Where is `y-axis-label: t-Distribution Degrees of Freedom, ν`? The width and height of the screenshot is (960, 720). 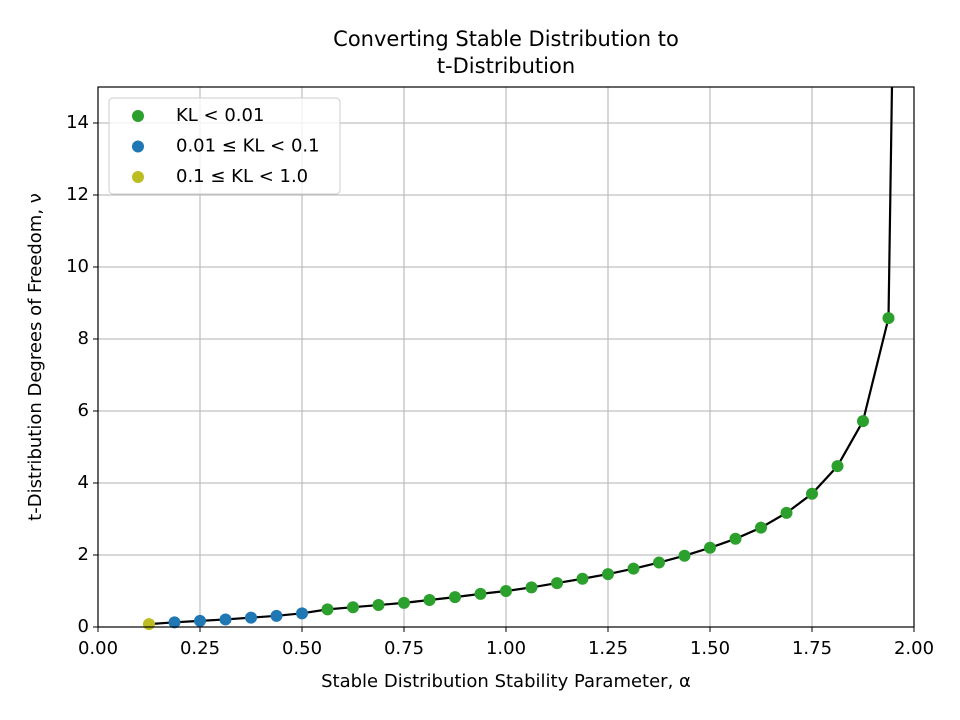
y-axis-label: t-Distribution Degrees of Freedom, ν is located at coordinates (35, 357).